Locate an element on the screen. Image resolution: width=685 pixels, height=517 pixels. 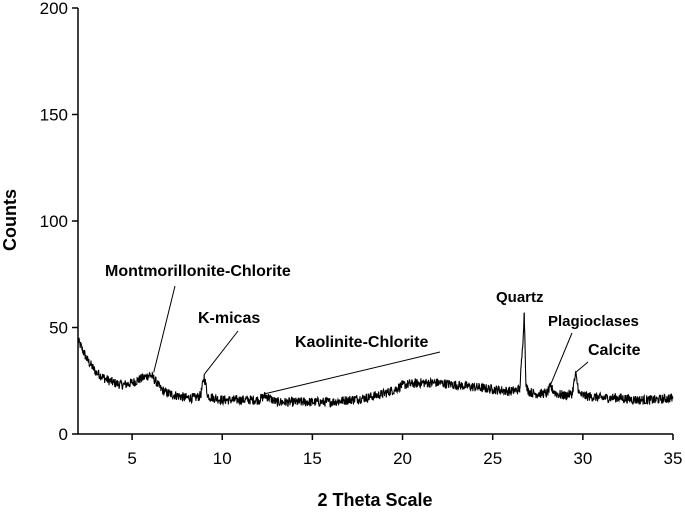
x-tick-label: 10 is located at coordinates (222, 458).